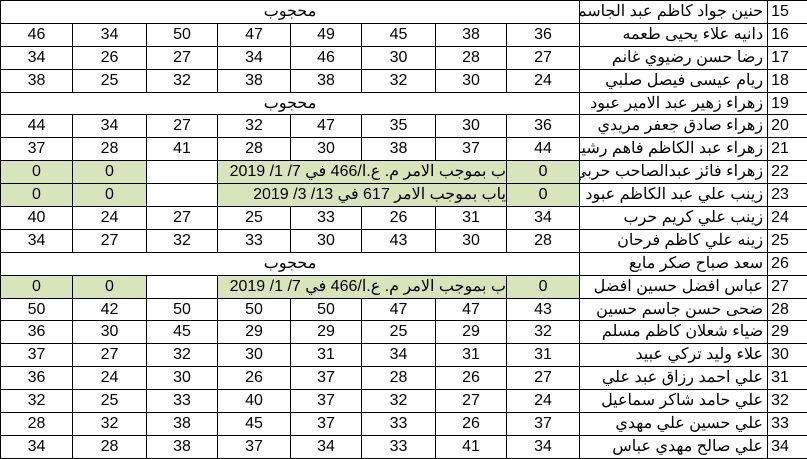  Describe the element at coordinates (674, 126) in the screenshot. I see `student-name-cell: زهراء صادق جعفر مريدي` at that location.